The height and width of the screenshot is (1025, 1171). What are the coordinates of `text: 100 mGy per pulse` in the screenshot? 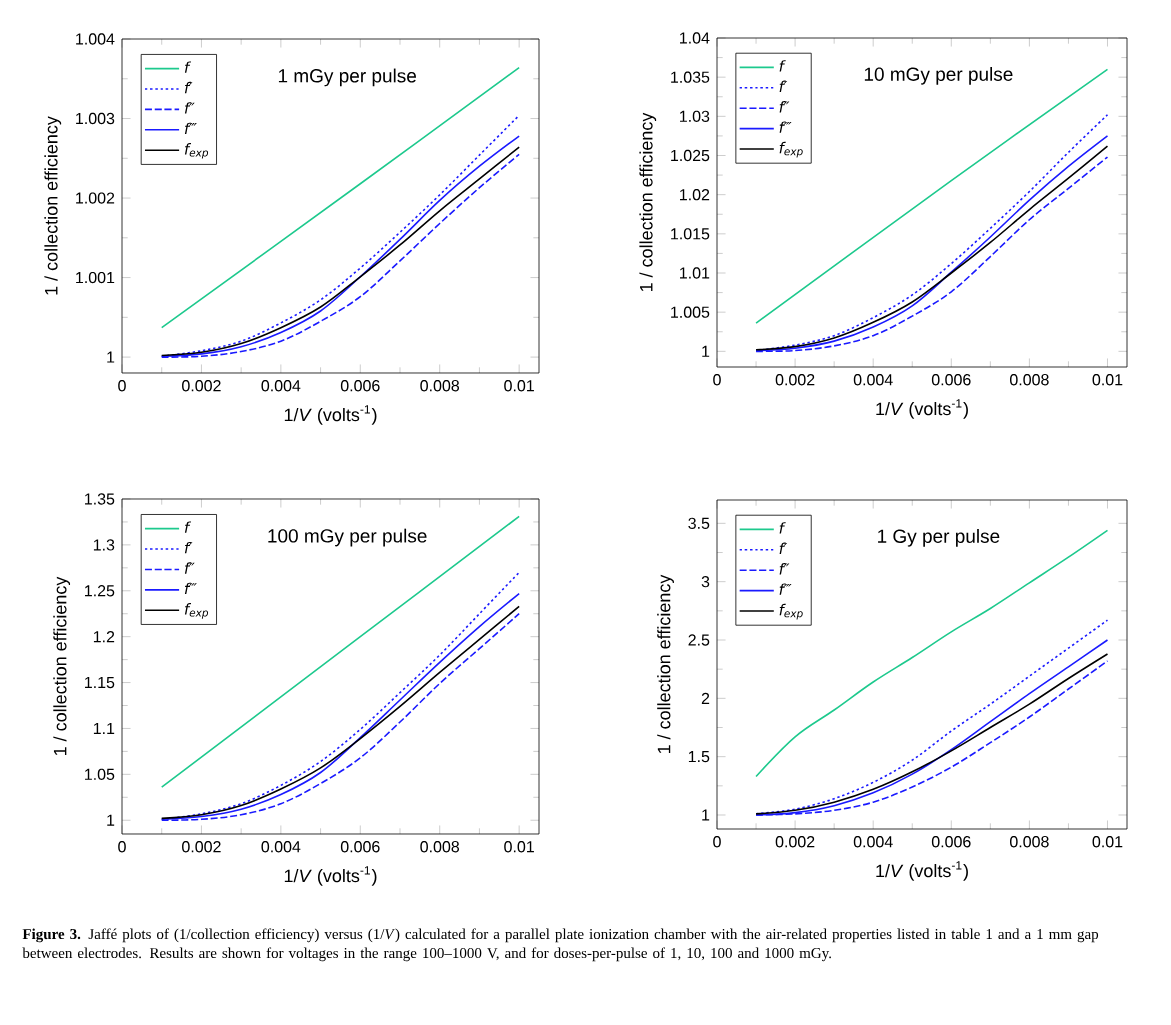 It's located at (347, 537).